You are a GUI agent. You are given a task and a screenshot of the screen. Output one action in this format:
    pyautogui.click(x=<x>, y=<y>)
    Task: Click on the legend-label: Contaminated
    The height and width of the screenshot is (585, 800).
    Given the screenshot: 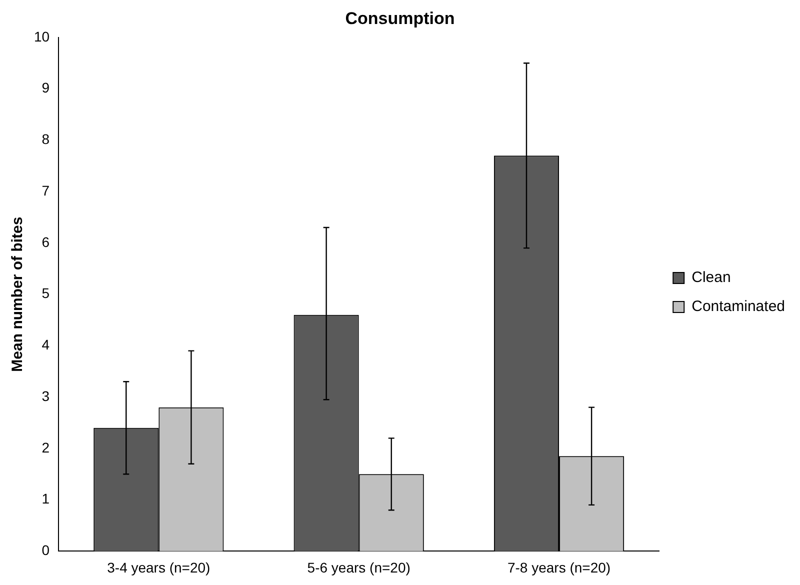 What is the action you would take?
    pyautogui.click(x=739, y=307)
    